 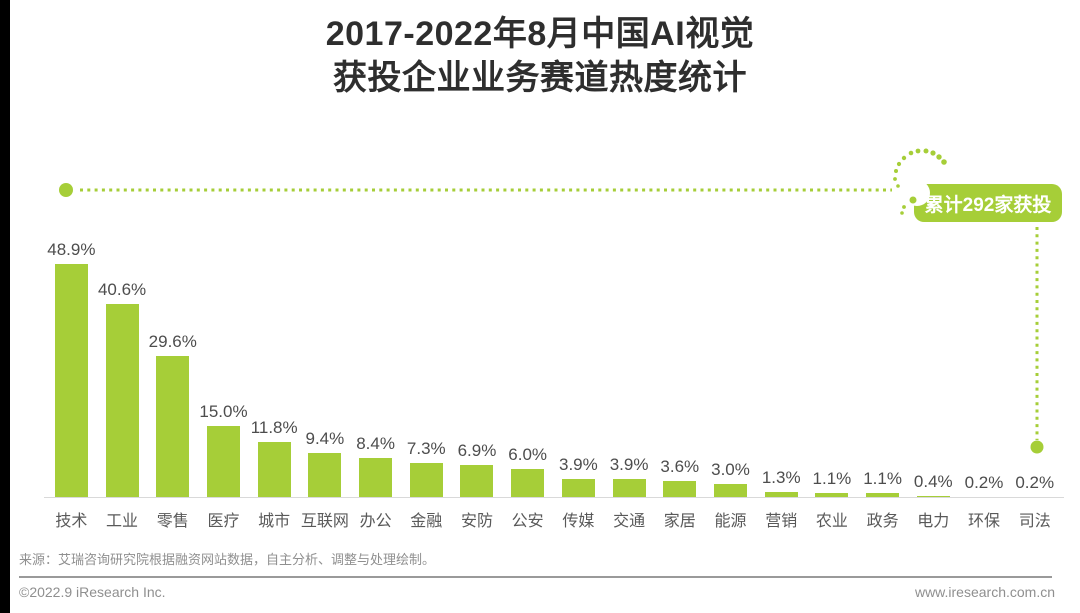 What do you see at coordinates (325, 357) in the screenshot?
I see `bar-slot: 9.4%` at bounding box center [325, 357].